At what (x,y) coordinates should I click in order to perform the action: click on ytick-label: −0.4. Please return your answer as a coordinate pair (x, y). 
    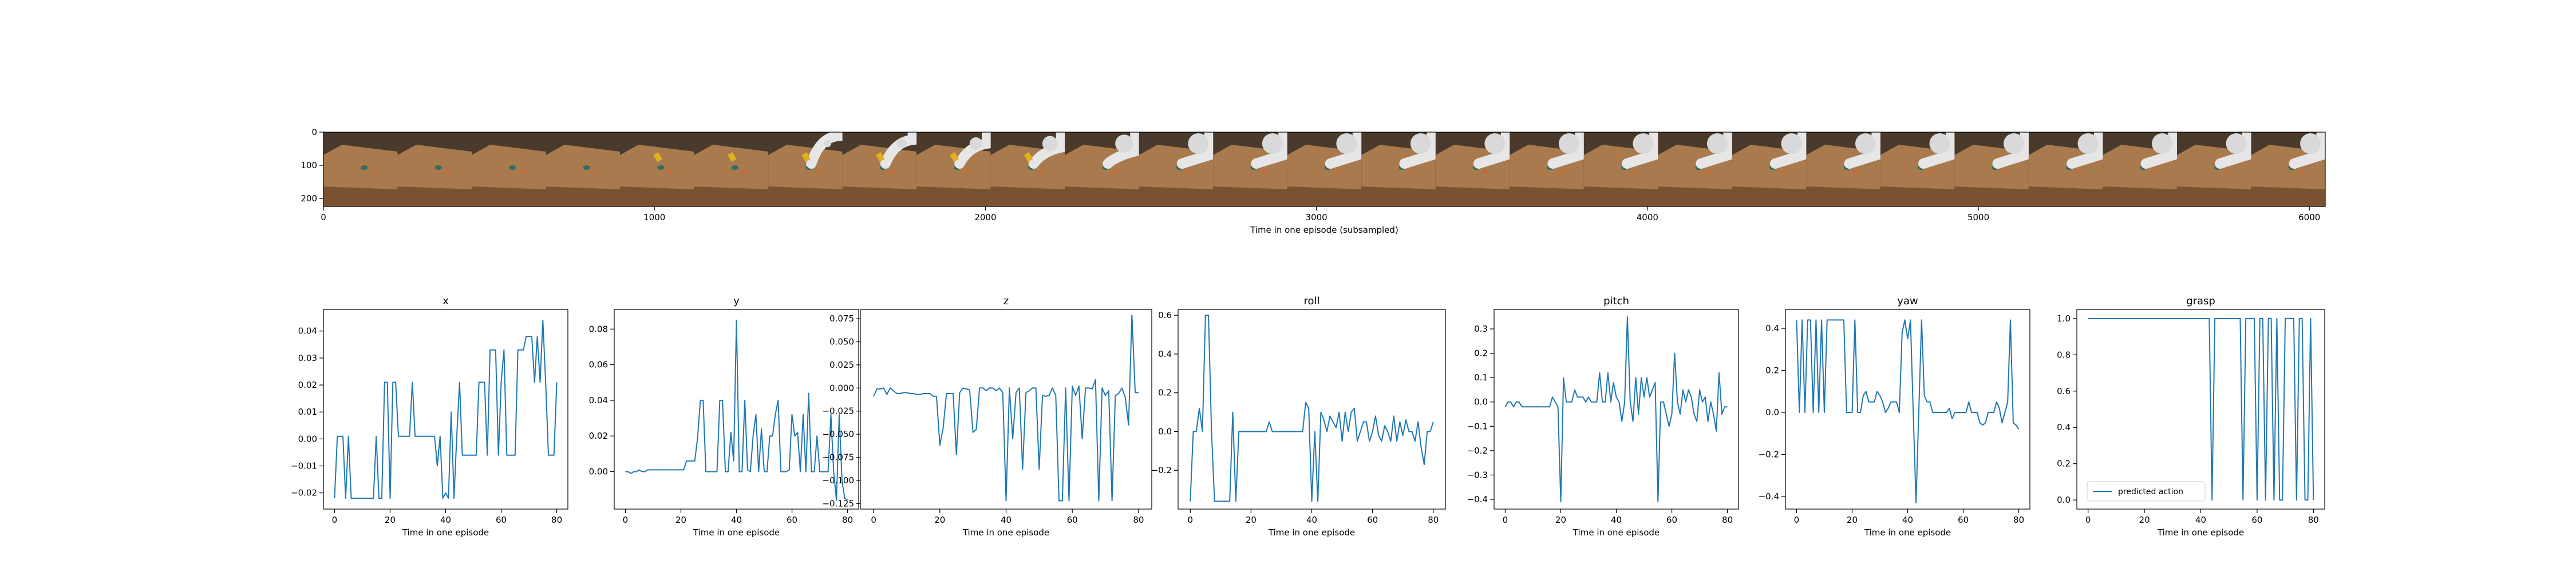
    Looking at the image, I should click on (1478, 499).